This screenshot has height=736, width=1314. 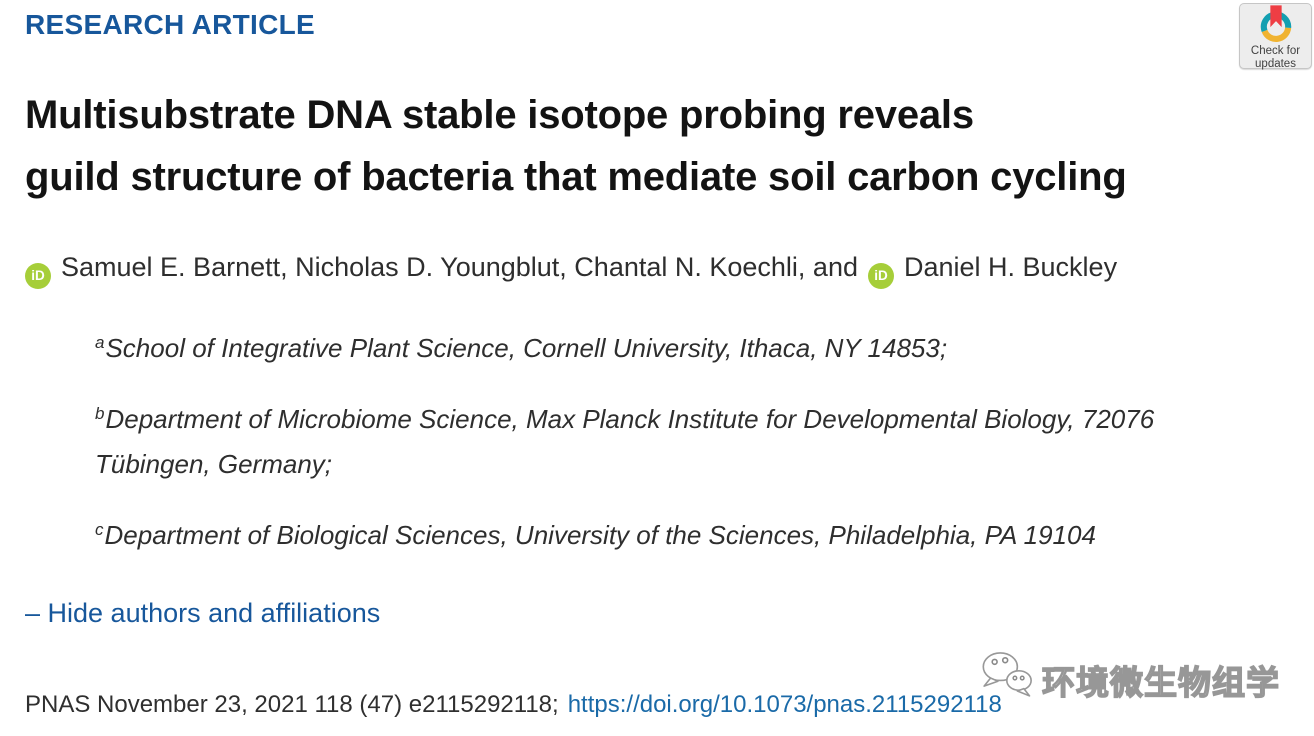 I want to click on affiliation-a-superscript: a, so click(x=100, y=342).